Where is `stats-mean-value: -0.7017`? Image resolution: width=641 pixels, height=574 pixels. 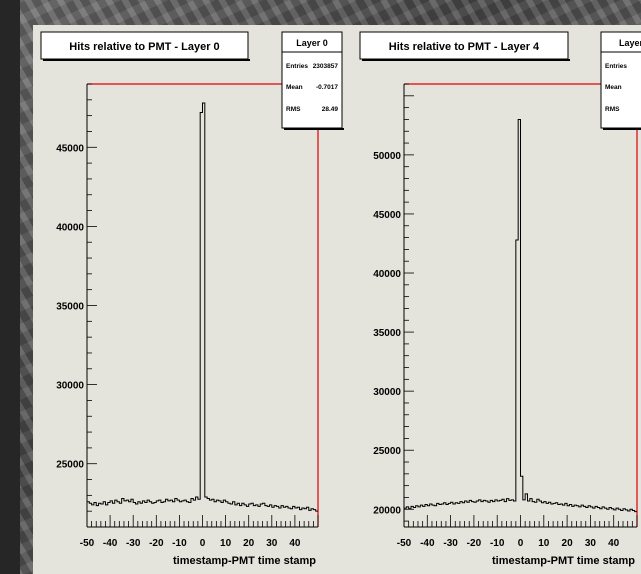 stats-mean-value: -0.7017 is located at coordinates (327, 87).